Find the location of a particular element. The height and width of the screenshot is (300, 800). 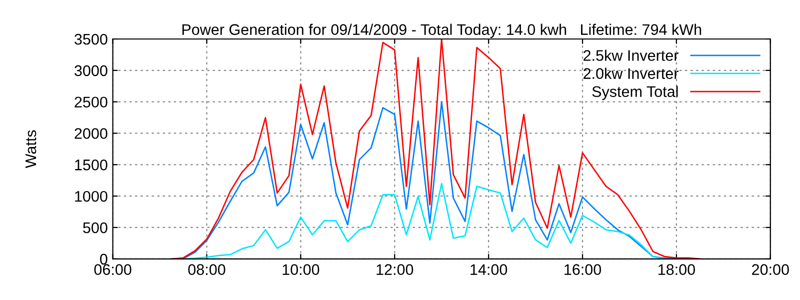

legend-label: 2.0kw Inverter is located at coordinates (631, 73).